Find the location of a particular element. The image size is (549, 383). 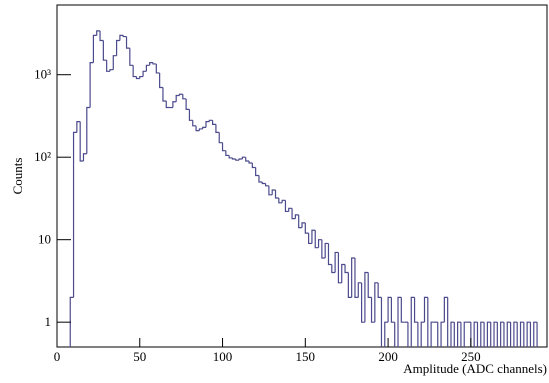

x-tick-label: 100 is located at coordinates (223, 356).